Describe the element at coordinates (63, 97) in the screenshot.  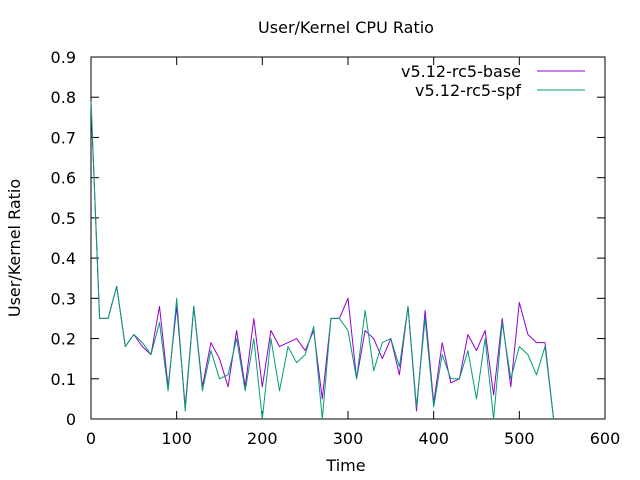
I see `y-tick-label: 0.8` at that location.